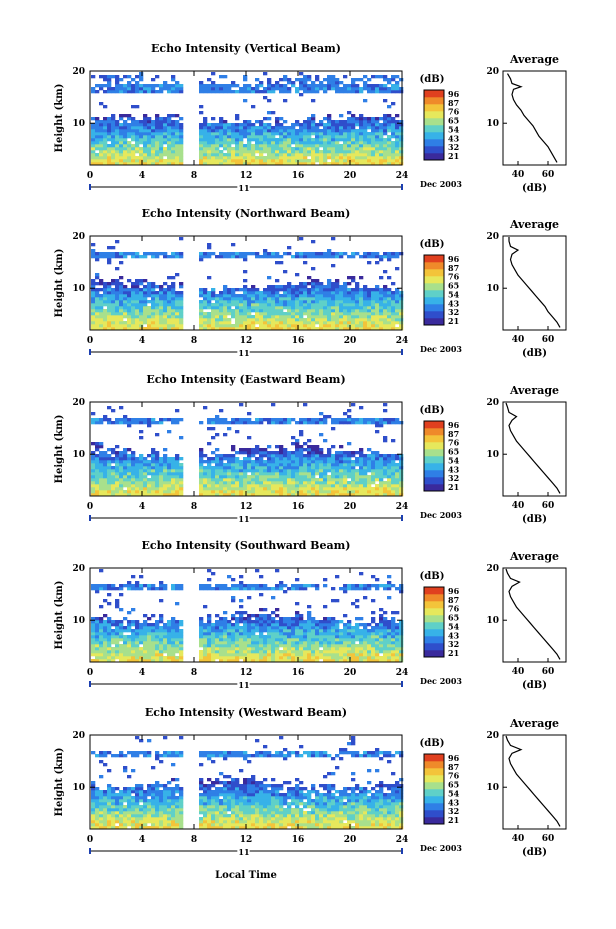 The width and height of the screenshot is (616, 929). I want to click on colorbar-tick-label: 43, so click(454, 469).